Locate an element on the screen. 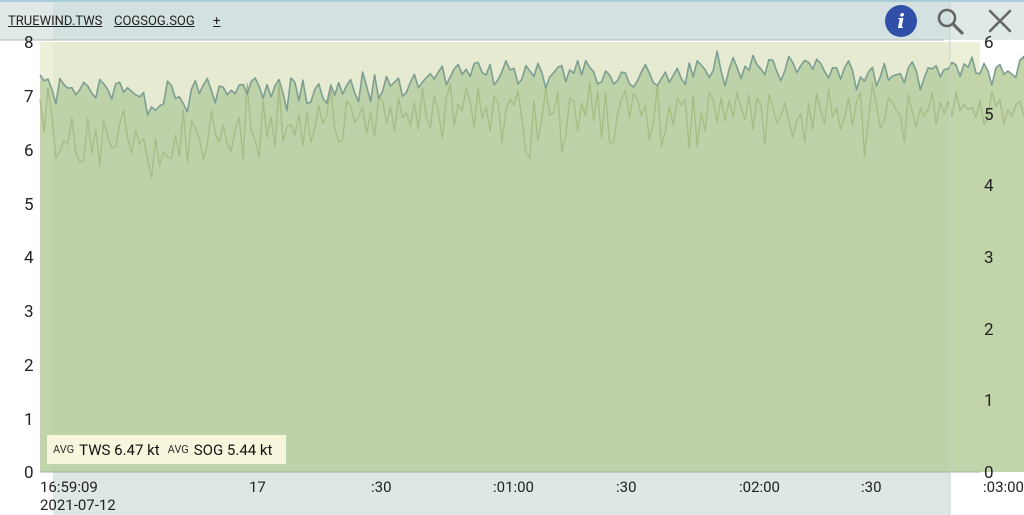 The width and height of the screenshot is (1024, 515). right-axis-tick: 4 is located at coordinates (989, 186).